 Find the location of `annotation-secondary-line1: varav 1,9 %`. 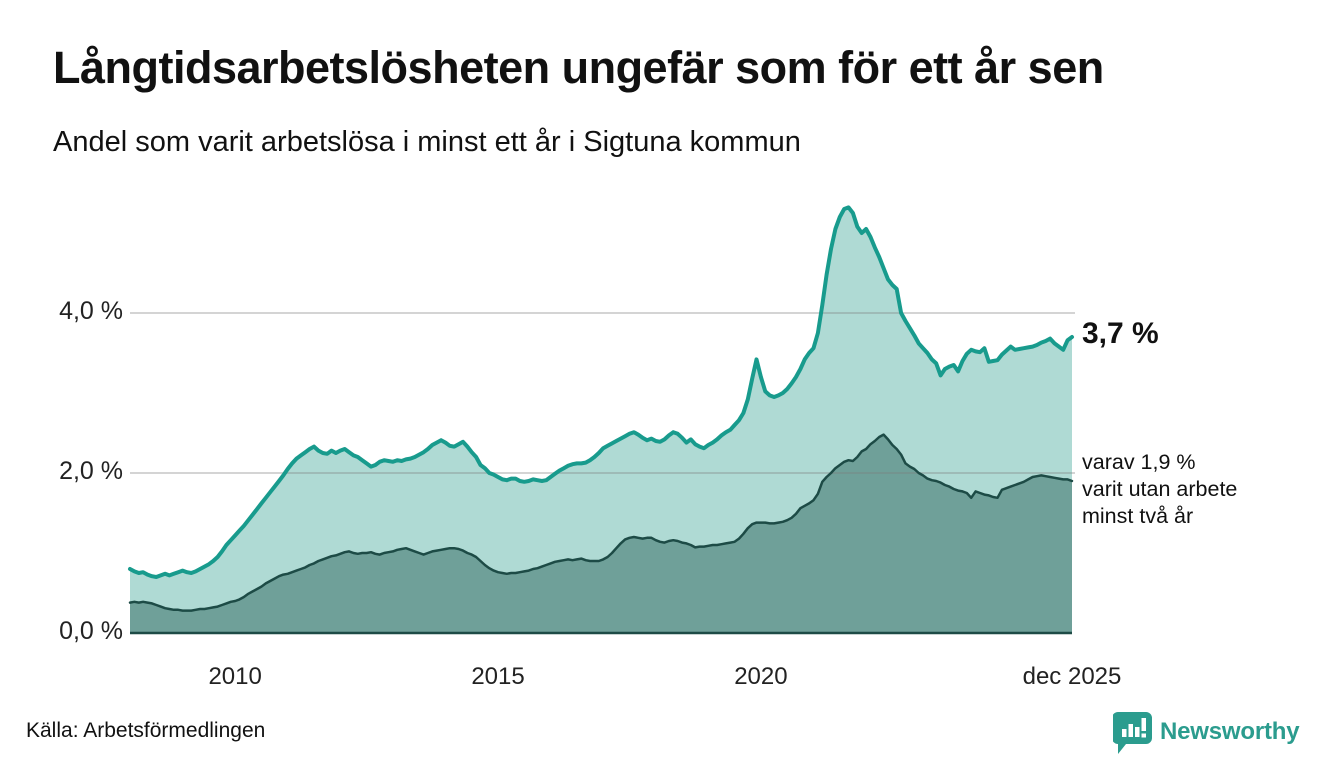

annotation-secondary-line1: varav 1,9 % is located at coordinates (1139, 462).